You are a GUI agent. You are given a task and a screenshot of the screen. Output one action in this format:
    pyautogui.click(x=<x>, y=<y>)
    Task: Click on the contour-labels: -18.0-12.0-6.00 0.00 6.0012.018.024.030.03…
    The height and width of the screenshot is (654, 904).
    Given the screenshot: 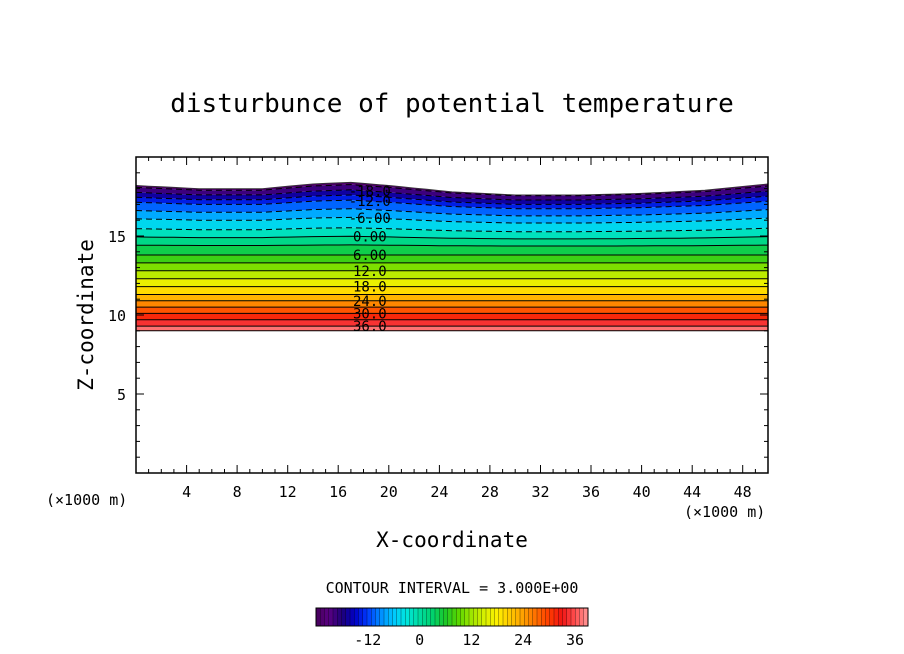 What is the action you would take?
    pyautogui.click(x=370, y=259)
    